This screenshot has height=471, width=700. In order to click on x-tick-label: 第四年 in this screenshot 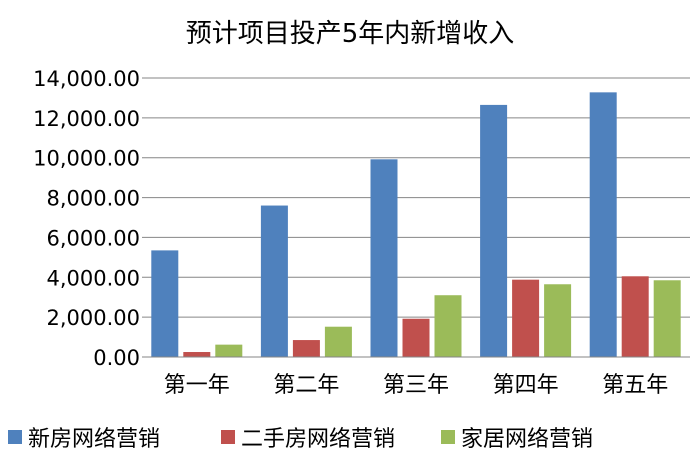, I will do `click(526, 385)`.